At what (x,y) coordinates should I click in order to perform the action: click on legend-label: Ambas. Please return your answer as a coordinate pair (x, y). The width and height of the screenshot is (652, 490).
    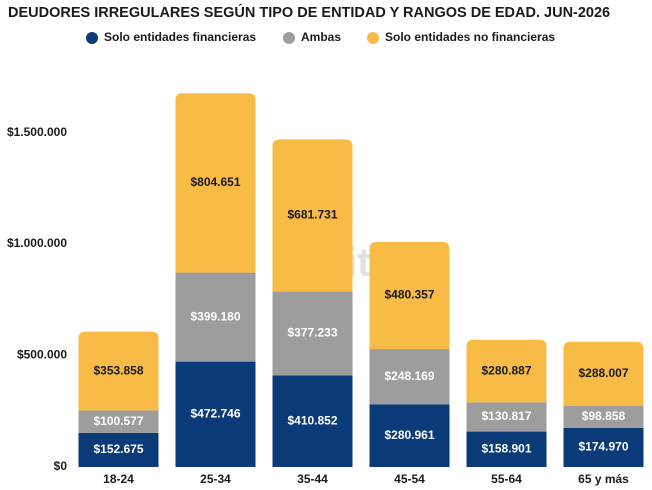
    Looking at the image, I should click on (321, 37).